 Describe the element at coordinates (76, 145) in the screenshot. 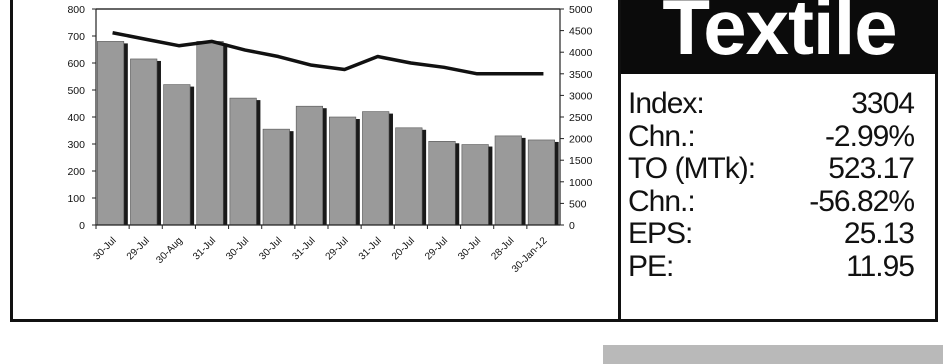

I see `left-tick-label: 300` at that location.